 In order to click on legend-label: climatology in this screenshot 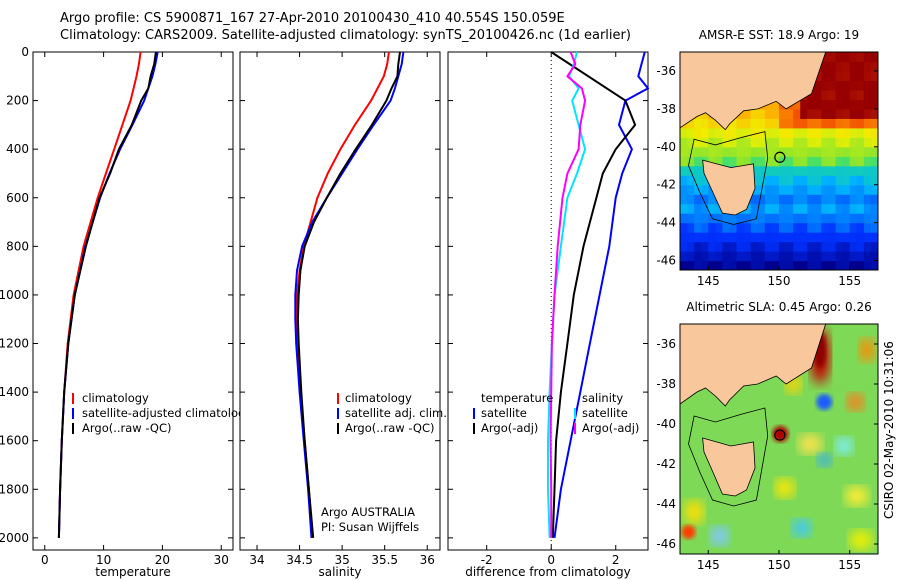, I will do `click(378, 398)`.